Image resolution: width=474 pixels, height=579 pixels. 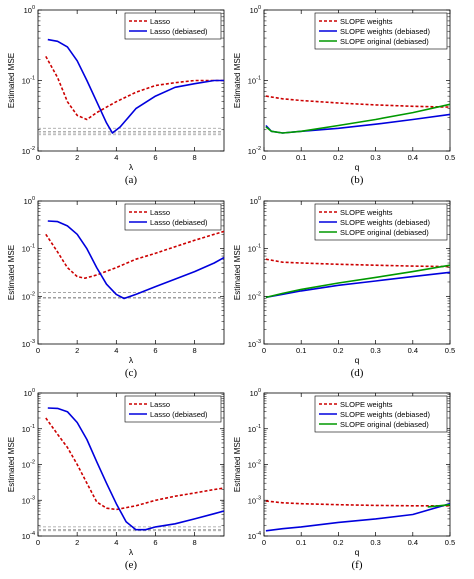 What do you see at coordinates (131, 565) in the screenshot?
I see `panel-caption: (e)` at bounding box center [131, 565].